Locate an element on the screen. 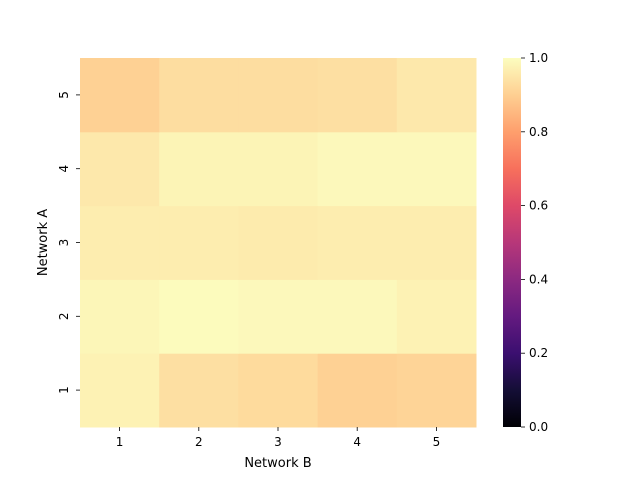  y-tick-label: 5 is located at coordinates (64, 95).